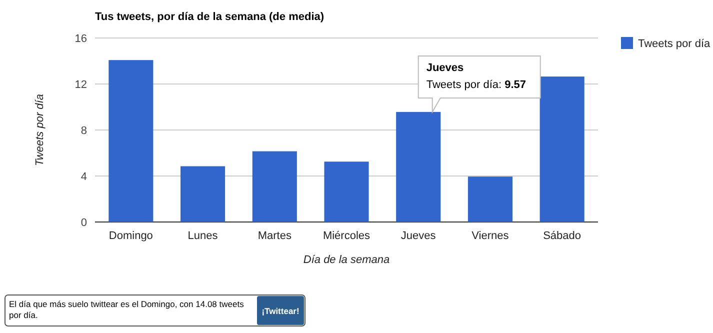 The width and height of the screenshot is (713, 333). I want to click on x-tick-label: Martes, so click(275, 236).